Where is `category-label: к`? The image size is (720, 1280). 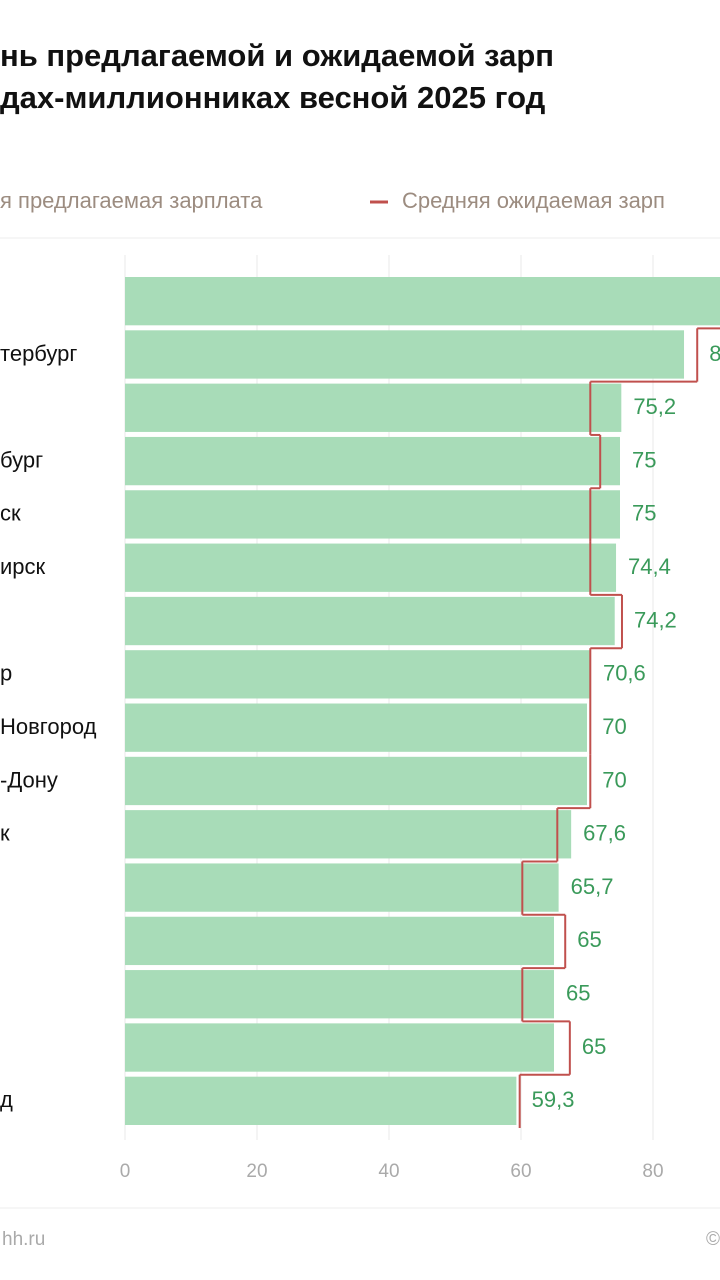
category-label: к is located at coordinates (5, 833).